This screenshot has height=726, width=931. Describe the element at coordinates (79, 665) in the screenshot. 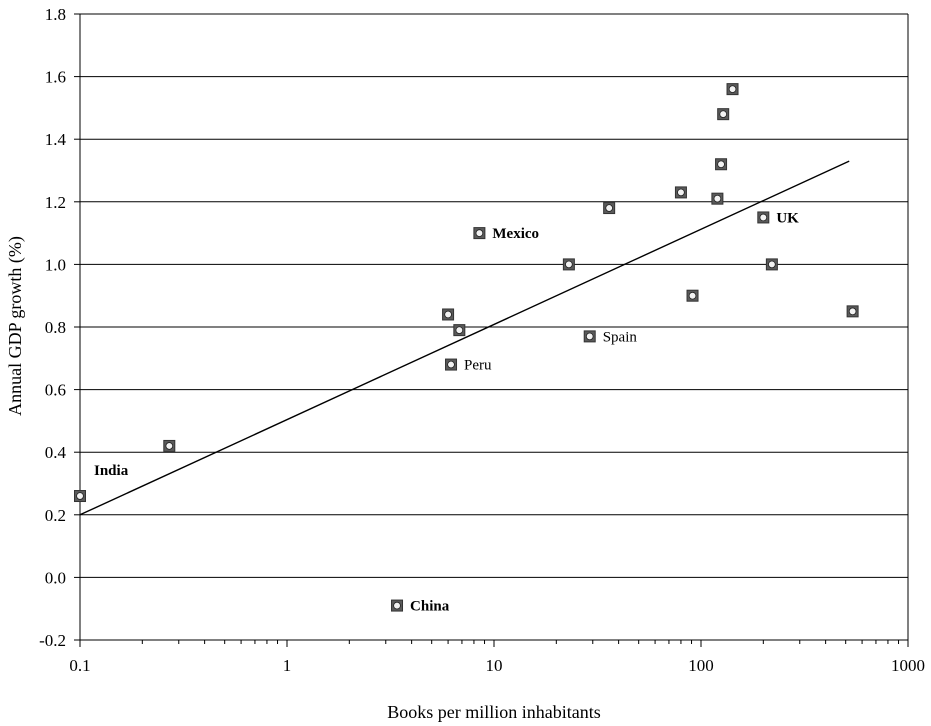

I see `x-tick-label: 0.1` at that location.